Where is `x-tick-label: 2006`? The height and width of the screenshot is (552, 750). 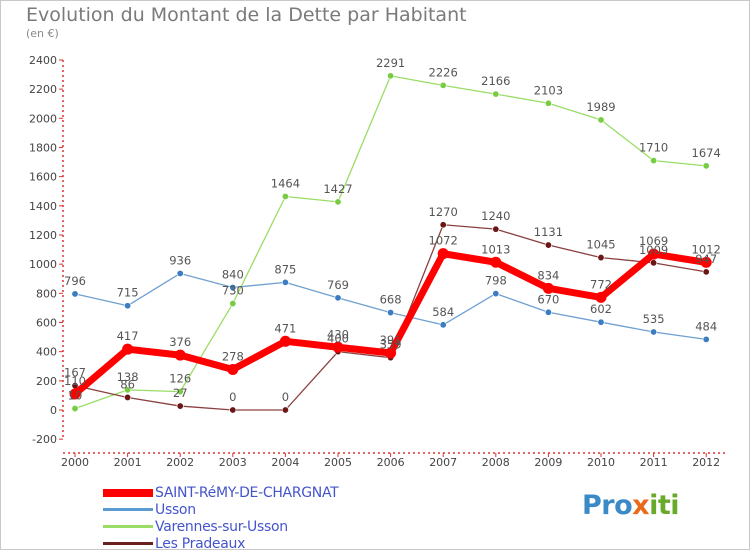
x-tick-label: 2006 is located at coordinates (391, 462).